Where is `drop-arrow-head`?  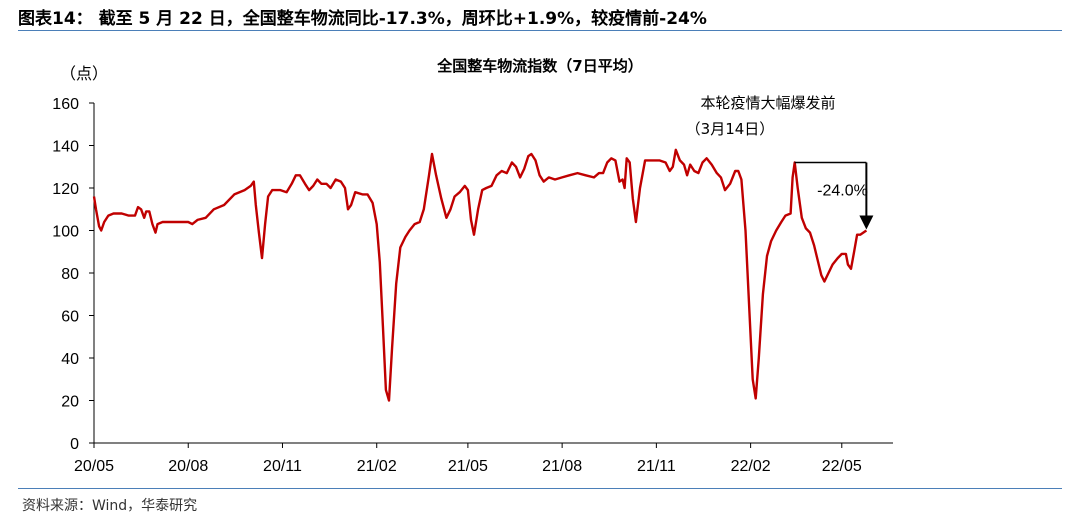 drop-arrow-head is located at coordinates (866, 222).